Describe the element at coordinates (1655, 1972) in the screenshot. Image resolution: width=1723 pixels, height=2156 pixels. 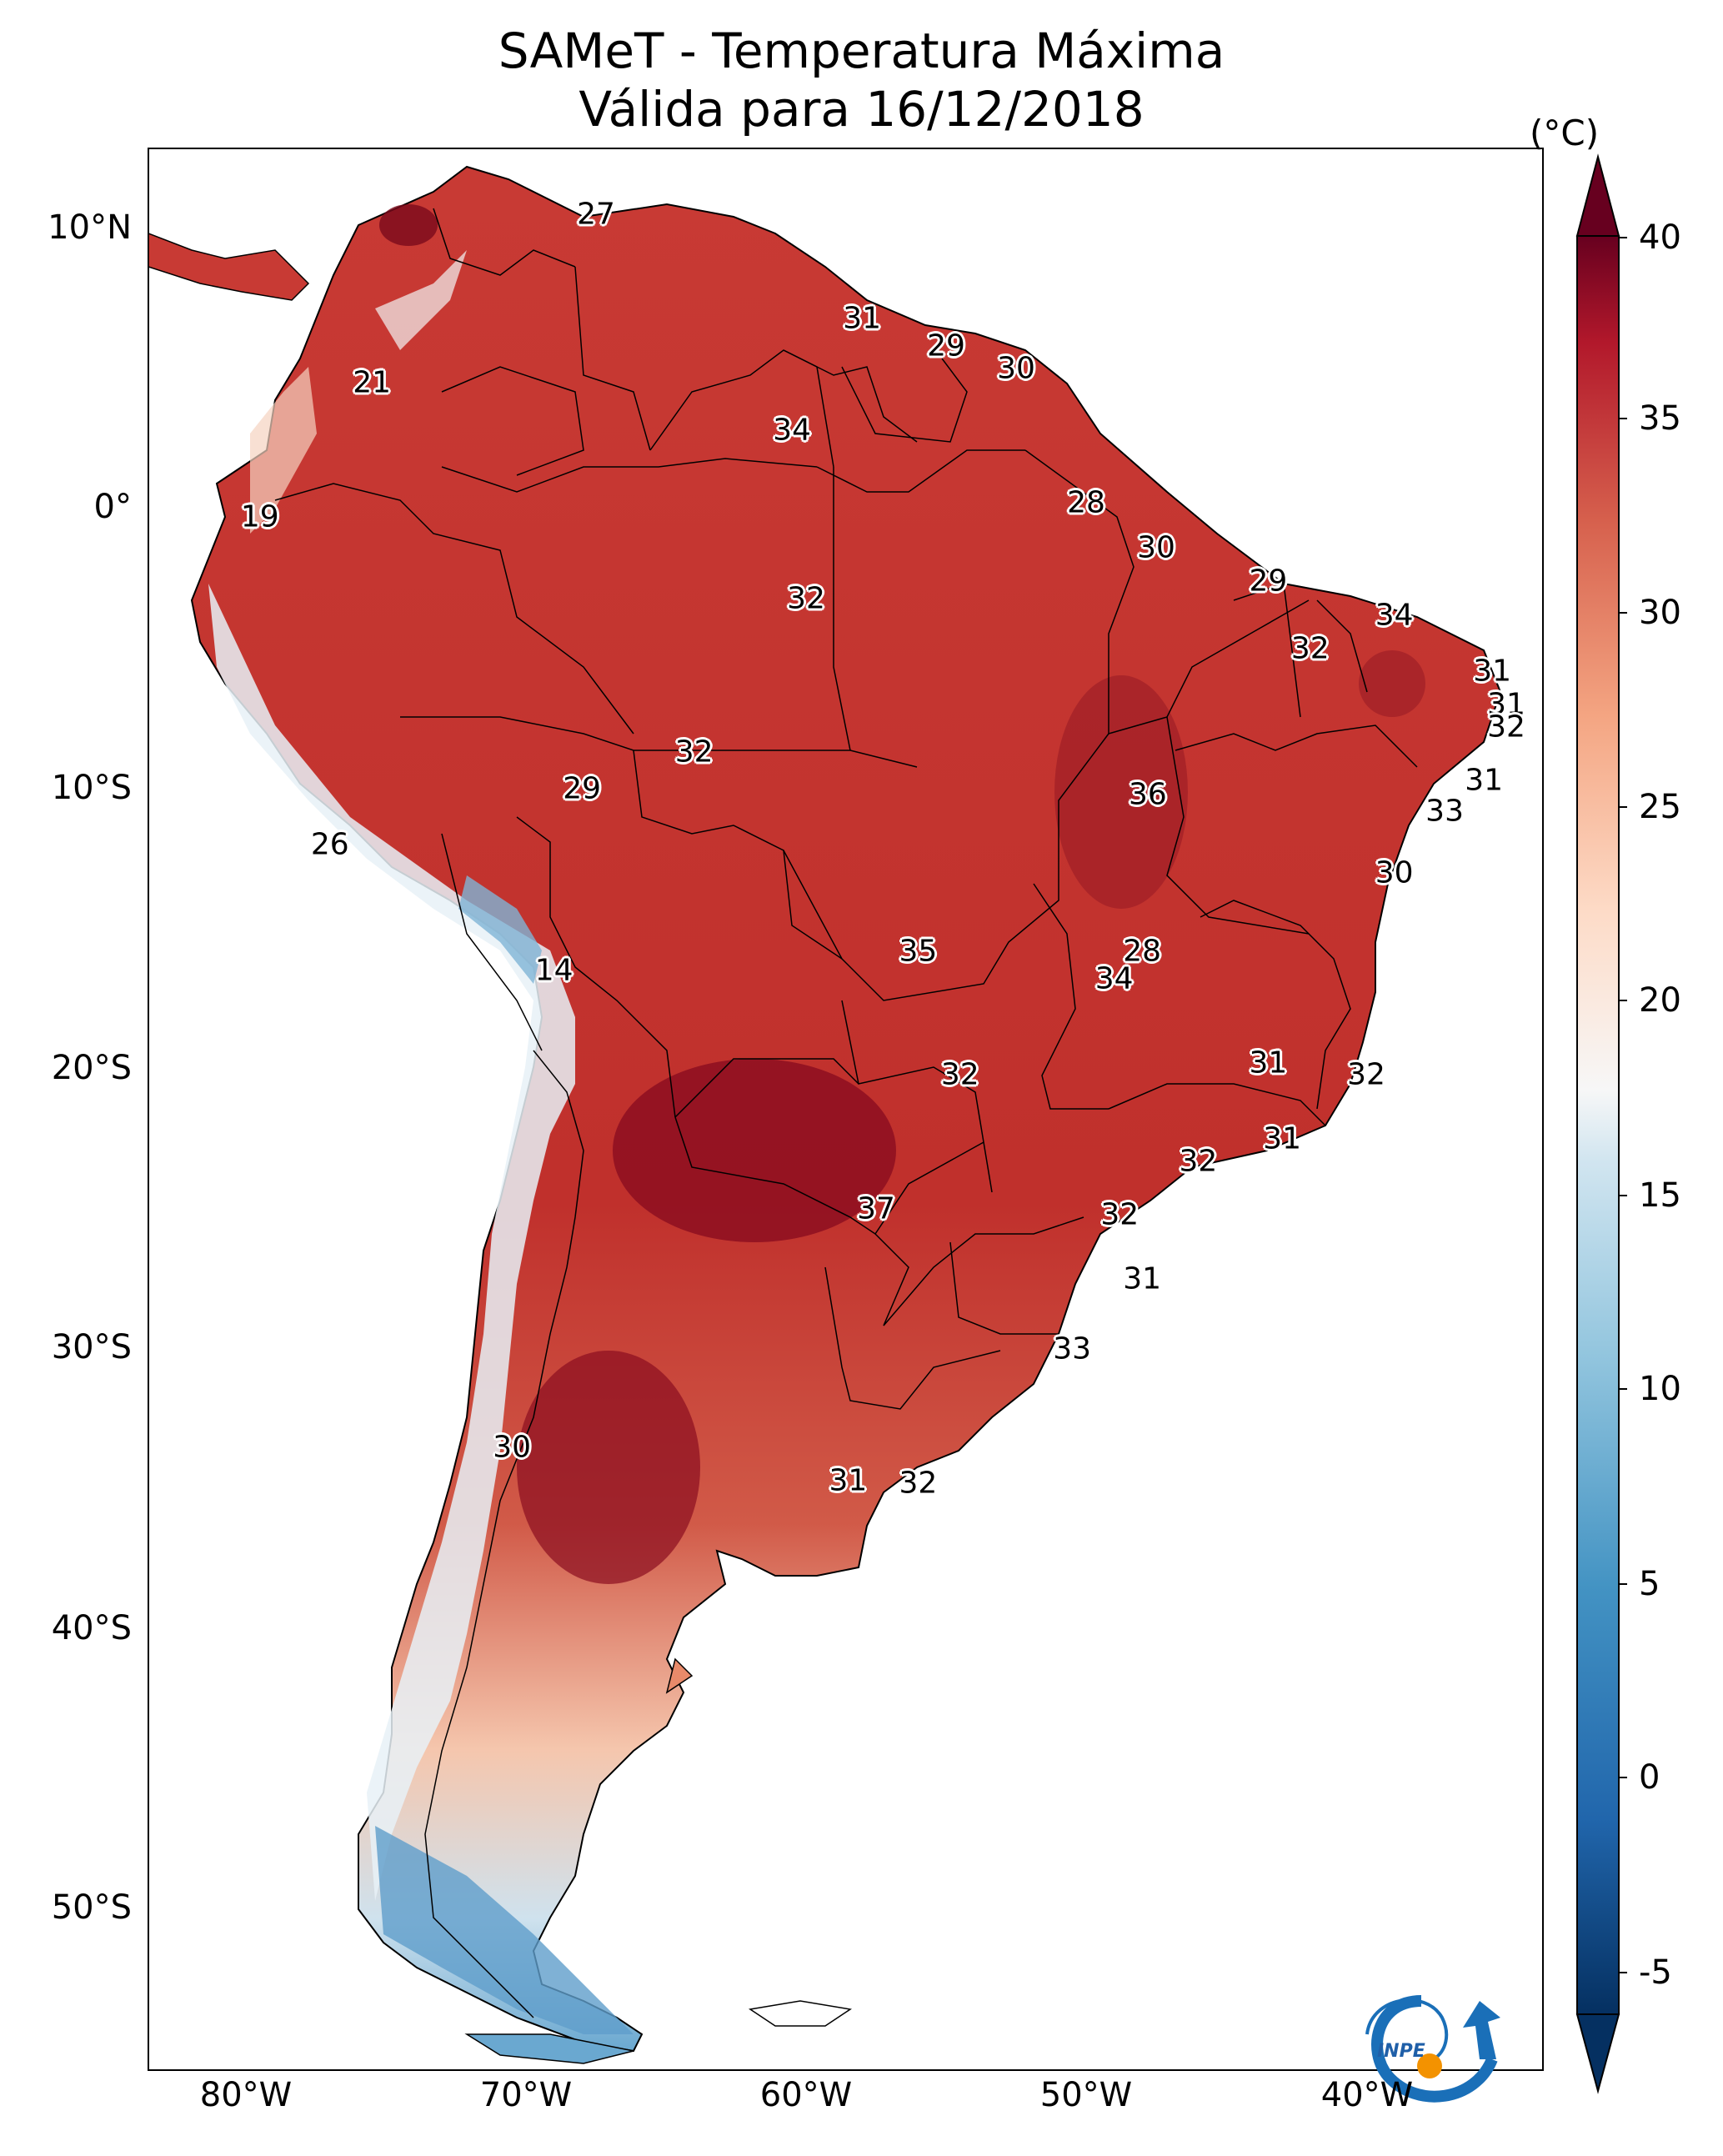
I see `colorbar-tick-label: -5` at that location.